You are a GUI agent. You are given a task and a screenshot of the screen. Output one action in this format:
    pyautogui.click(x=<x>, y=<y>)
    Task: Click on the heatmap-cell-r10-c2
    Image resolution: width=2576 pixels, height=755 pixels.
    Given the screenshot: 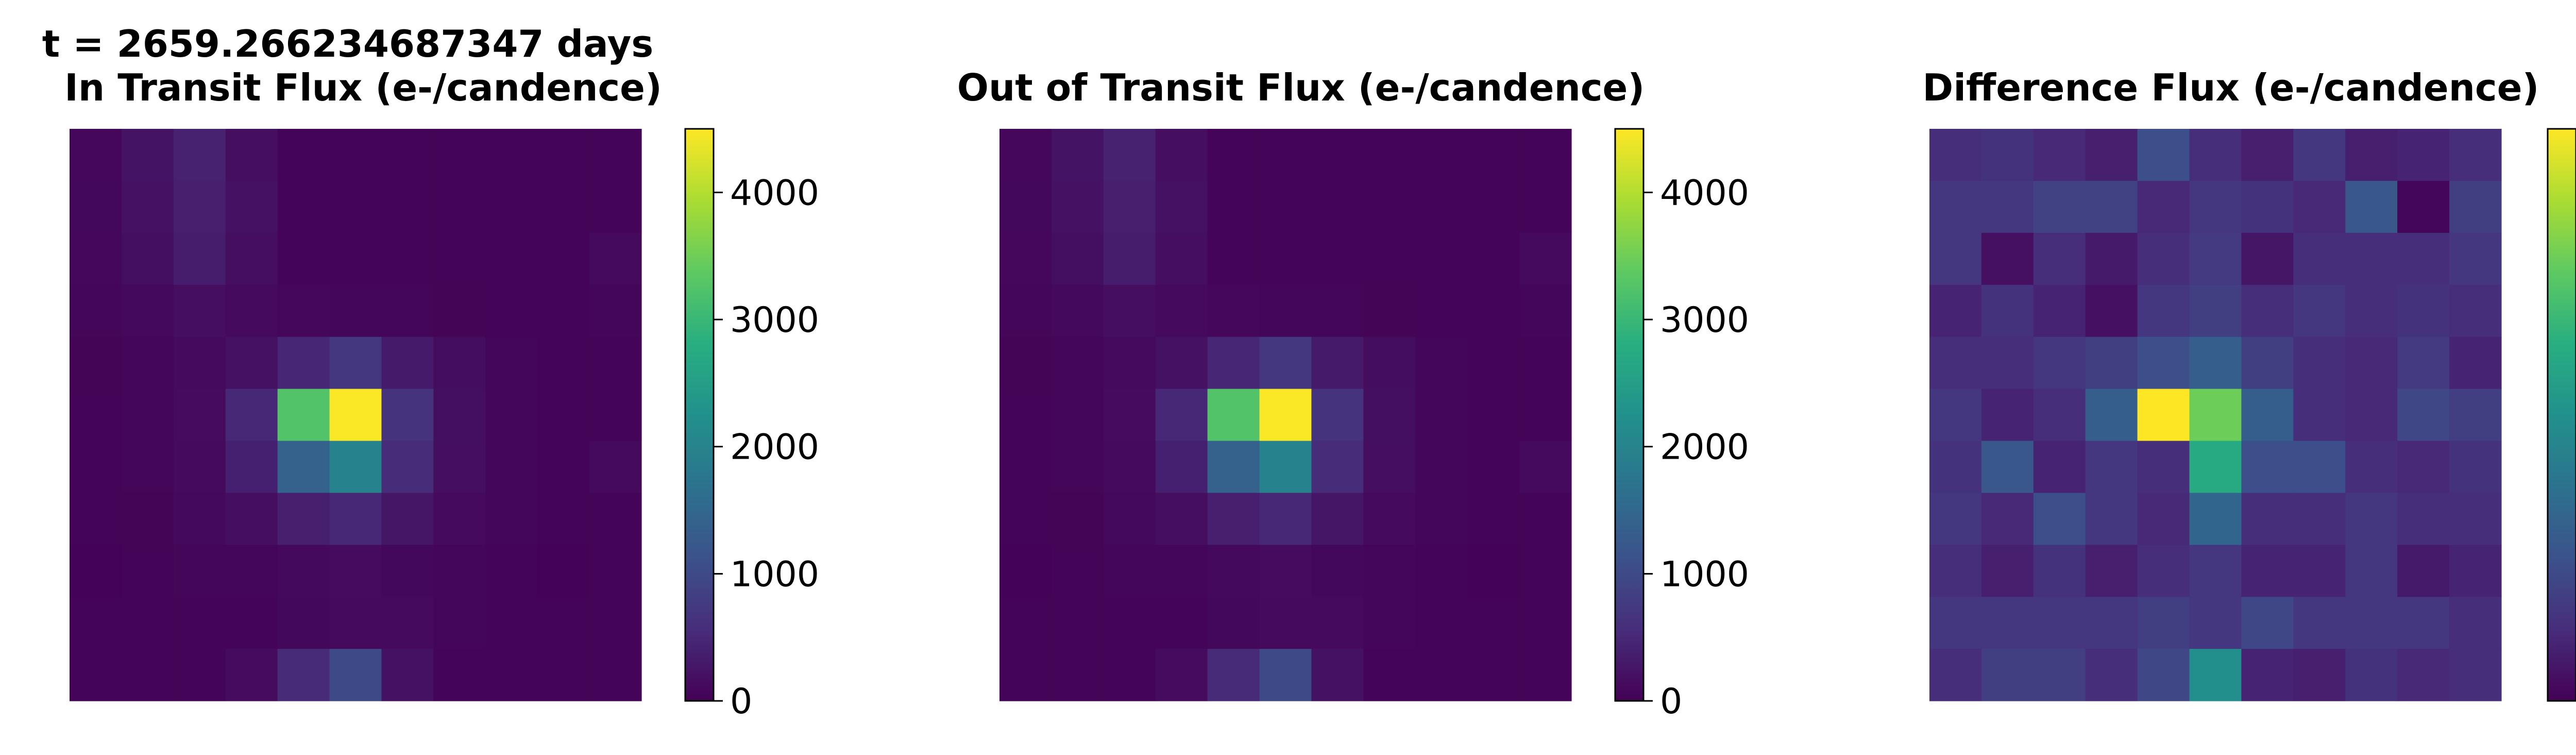 What is the action you would take?
    pyautogui.click(x=1129, y=675)
    